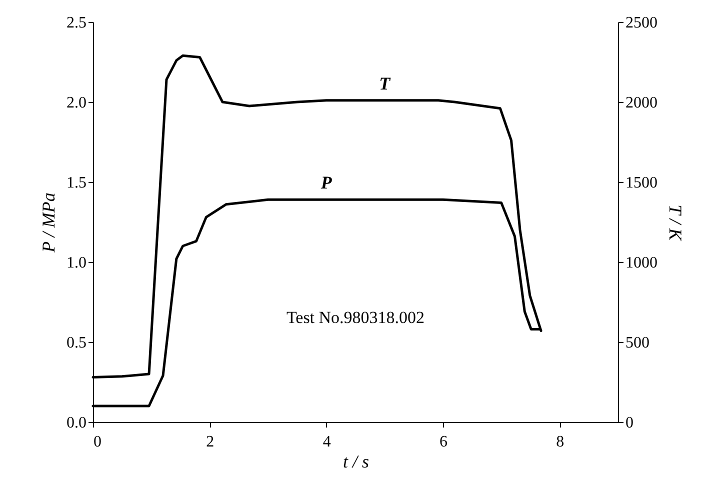 The image size is (727, 487). I want to click on y2-tick-label: 1000, so click(642, 263).